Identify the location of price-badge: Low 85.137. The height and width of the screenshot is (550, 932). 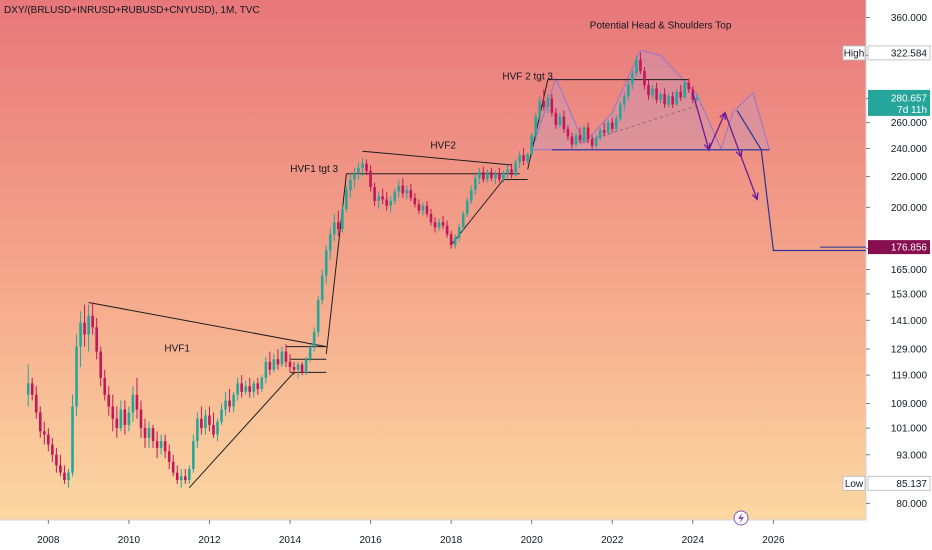
(886, 483).